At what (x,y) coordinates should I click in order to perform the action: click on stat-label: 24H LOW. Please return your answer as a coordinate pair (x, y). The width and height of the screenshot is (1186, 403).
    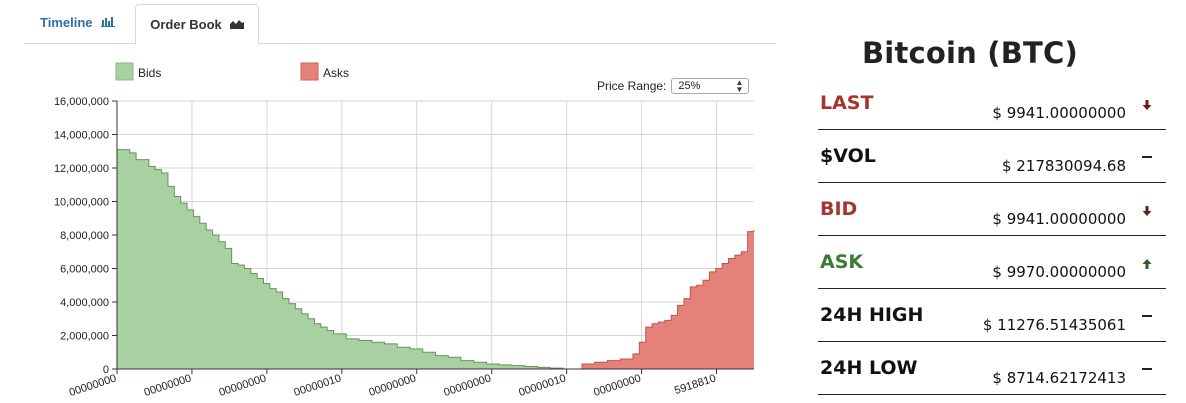
    Looking at the image, I should click on (869, 368).